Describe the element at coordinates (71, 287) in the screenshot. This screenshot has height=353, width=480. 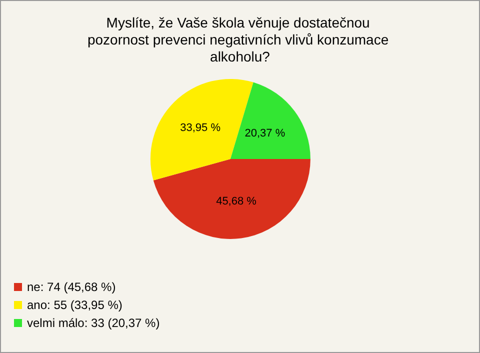
I see `legend-label: ne: 74 (45,68 %)` at that location.